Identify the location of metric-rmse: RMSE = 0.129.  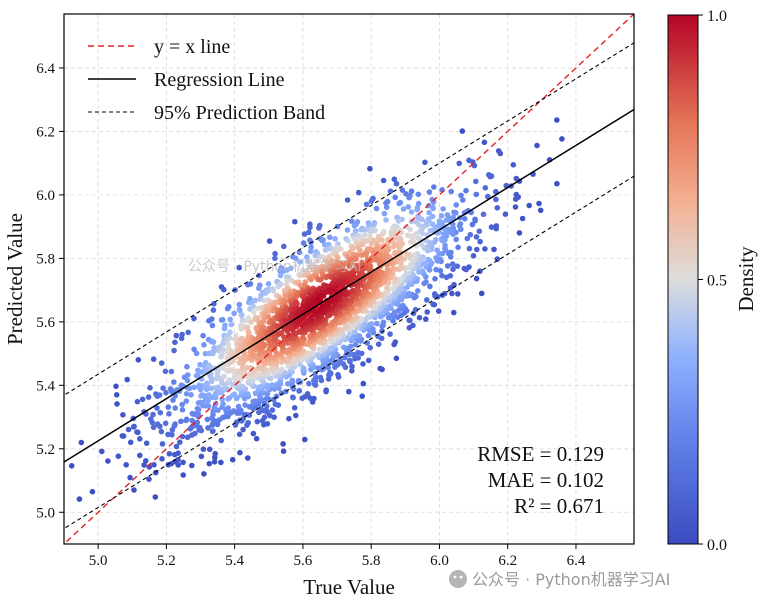
(540, 454).